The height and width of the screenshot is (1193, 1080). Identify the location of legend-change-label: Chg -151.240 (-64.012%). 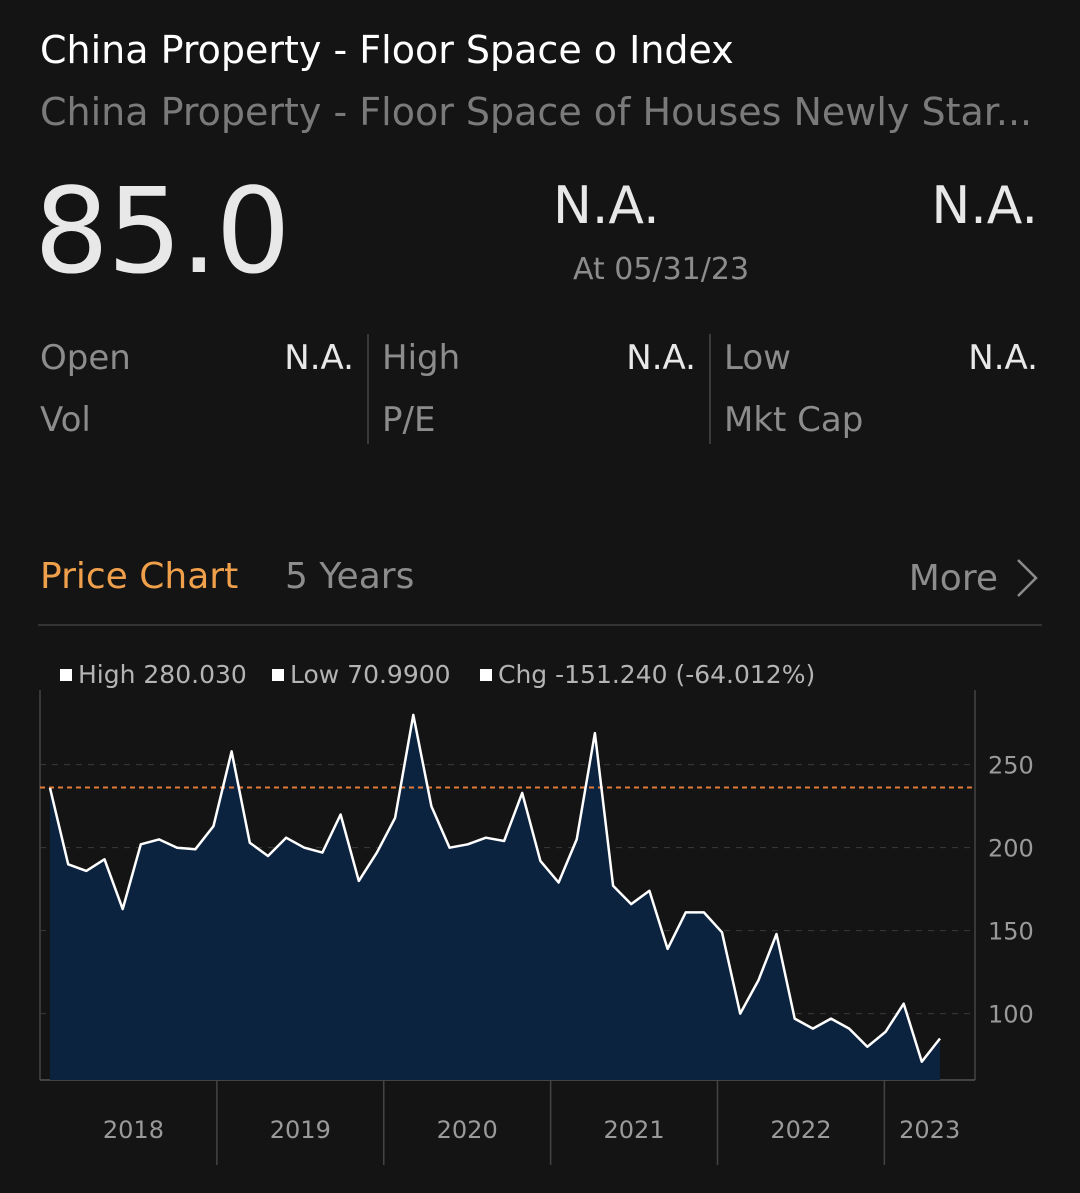
(657, 674).